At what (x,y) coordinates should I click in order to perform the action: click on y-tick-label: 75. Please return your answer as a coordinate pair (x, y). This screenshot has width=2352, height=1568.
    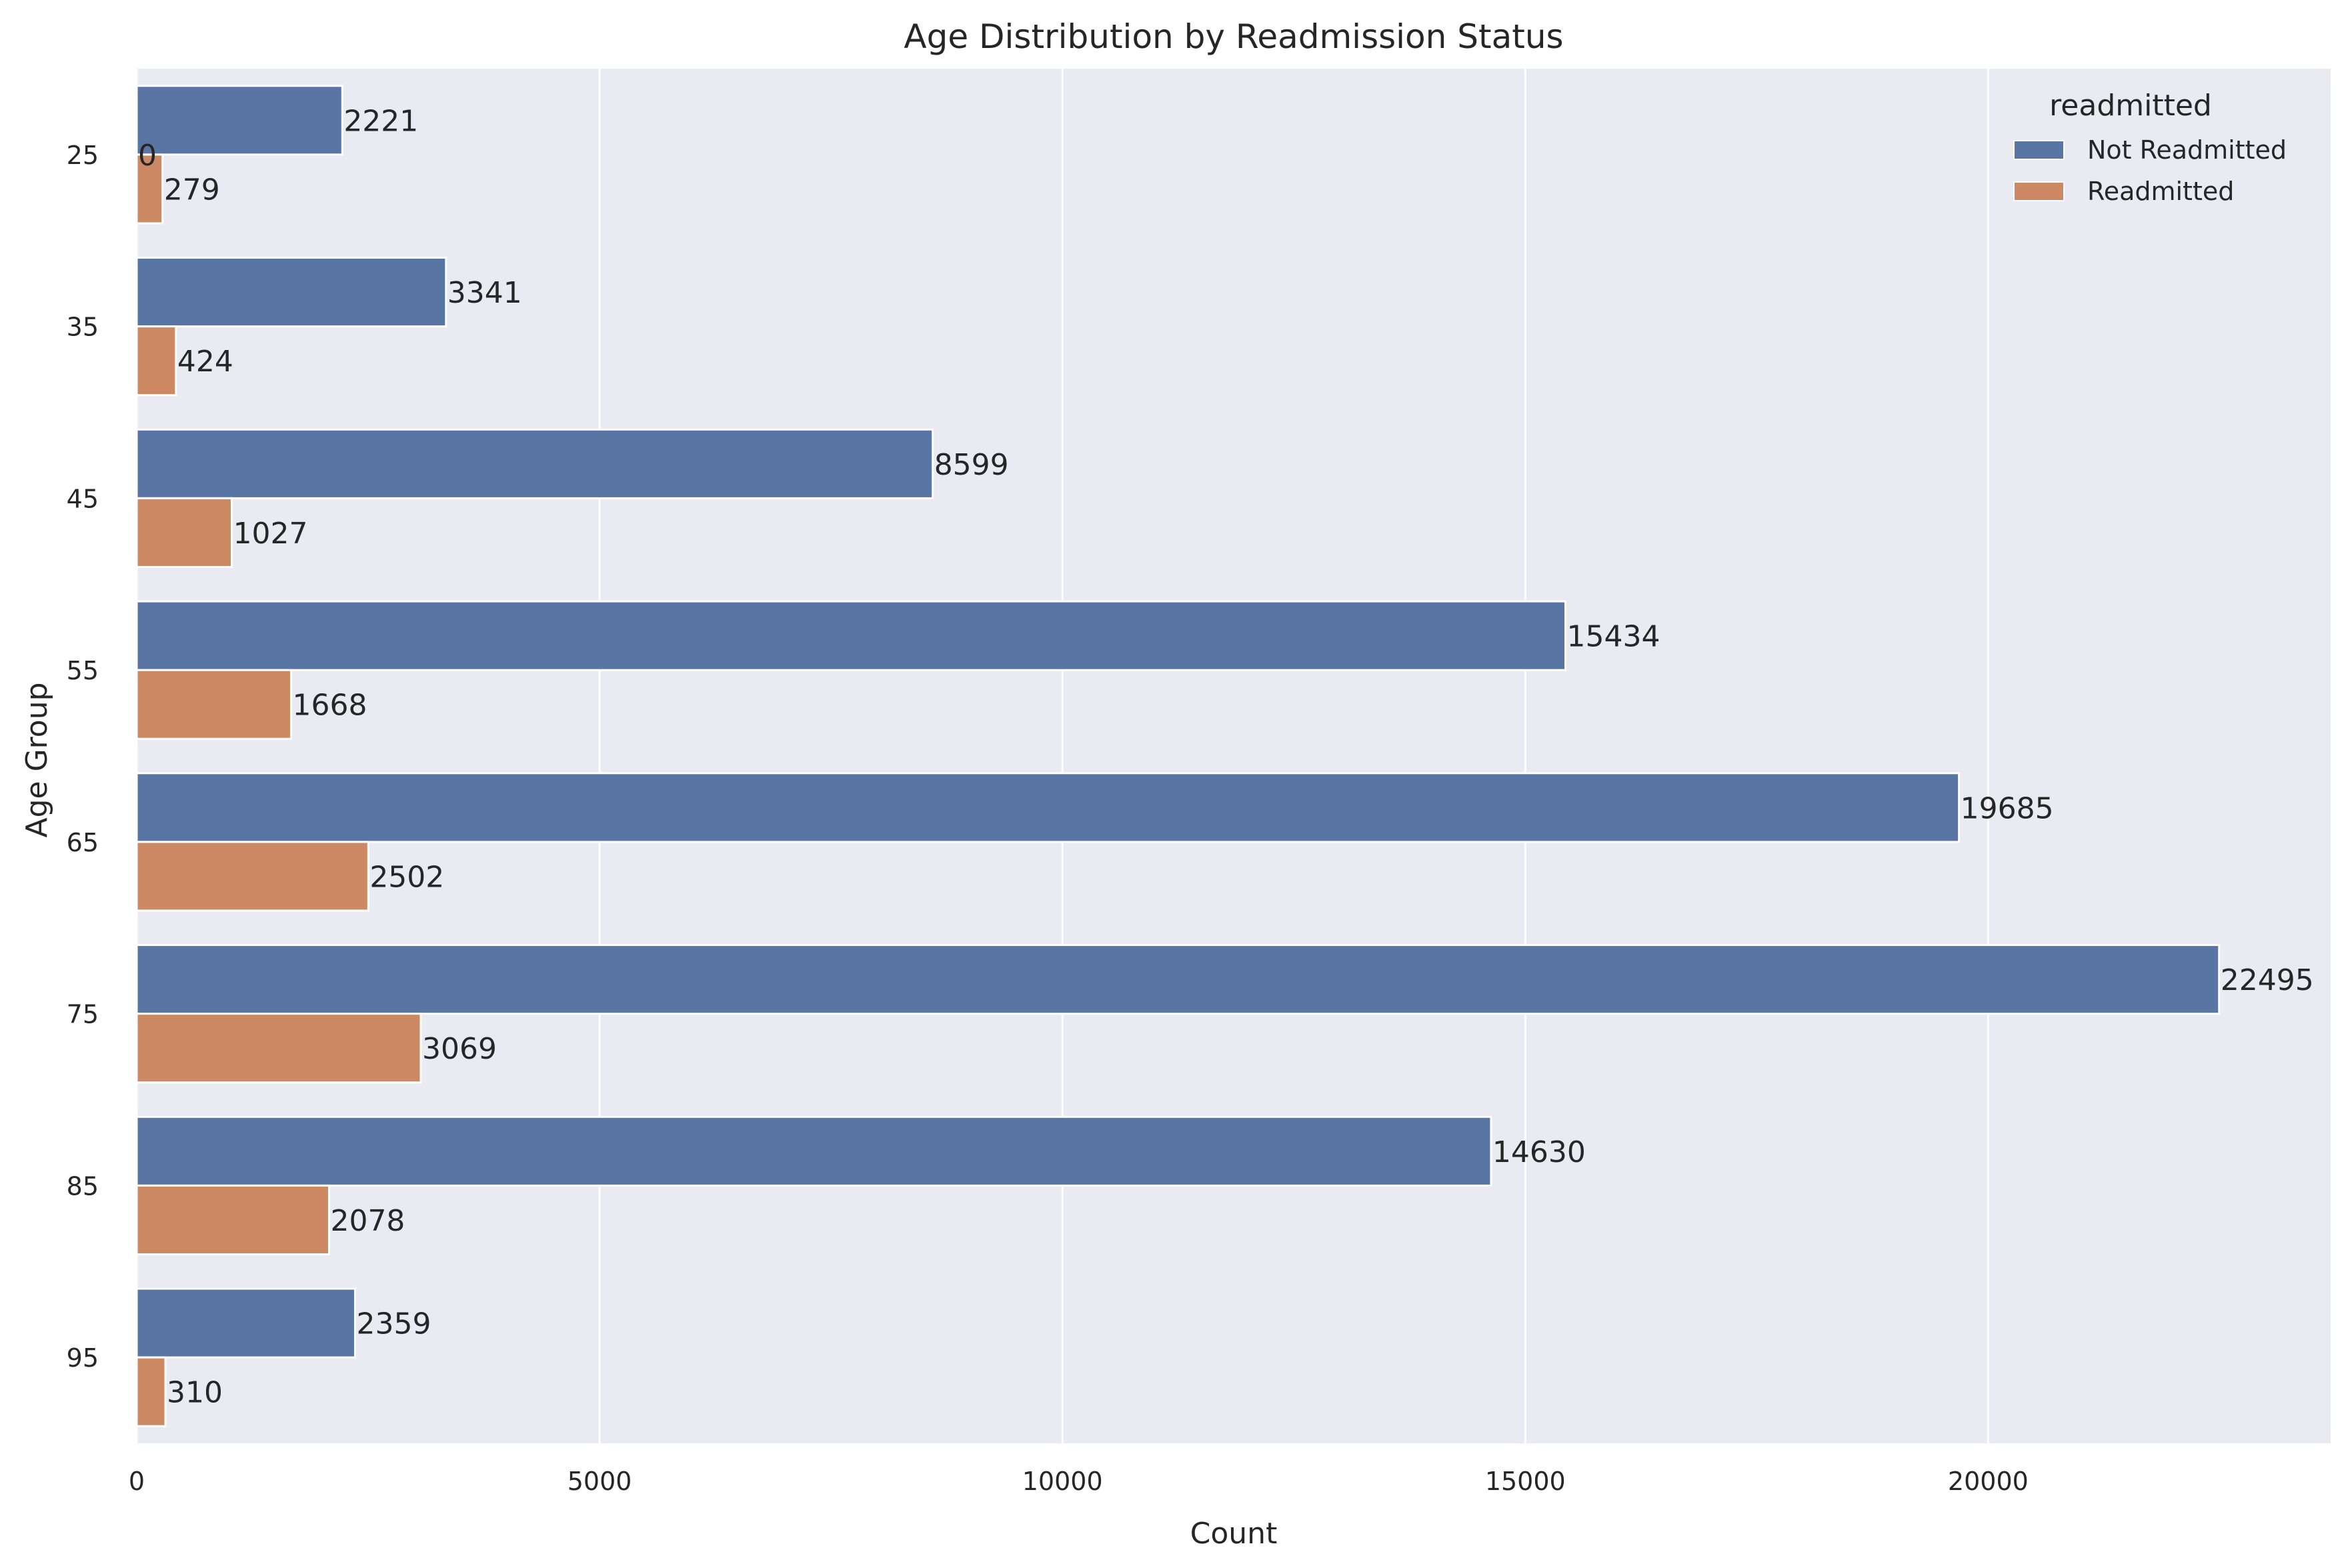
    Looking at the image, I should click on (83, 1014).